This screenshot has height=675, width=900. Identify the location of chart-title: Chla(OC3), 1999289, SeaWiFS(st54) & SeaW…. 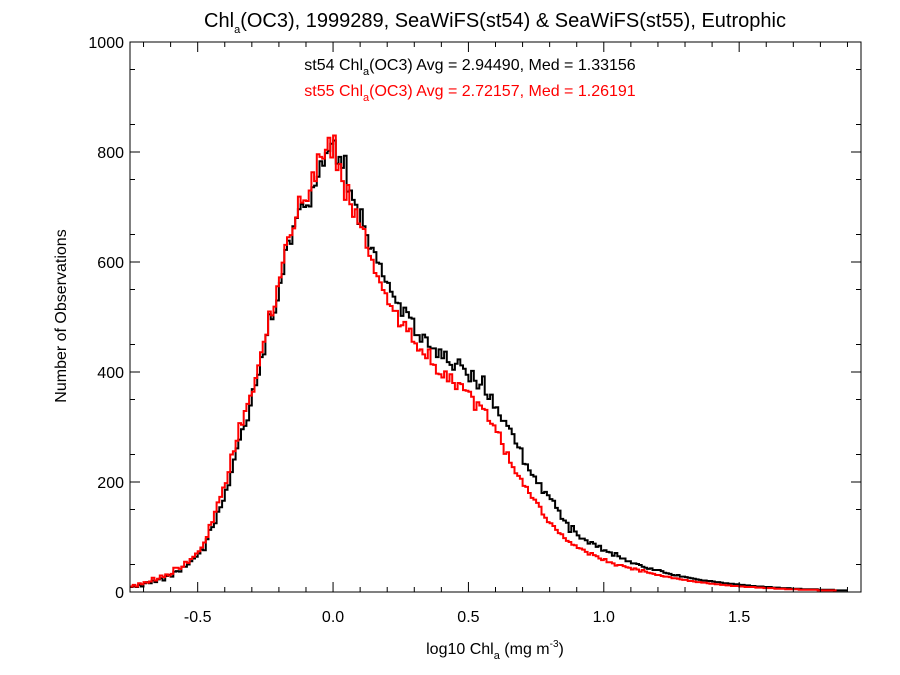
(495, 23).